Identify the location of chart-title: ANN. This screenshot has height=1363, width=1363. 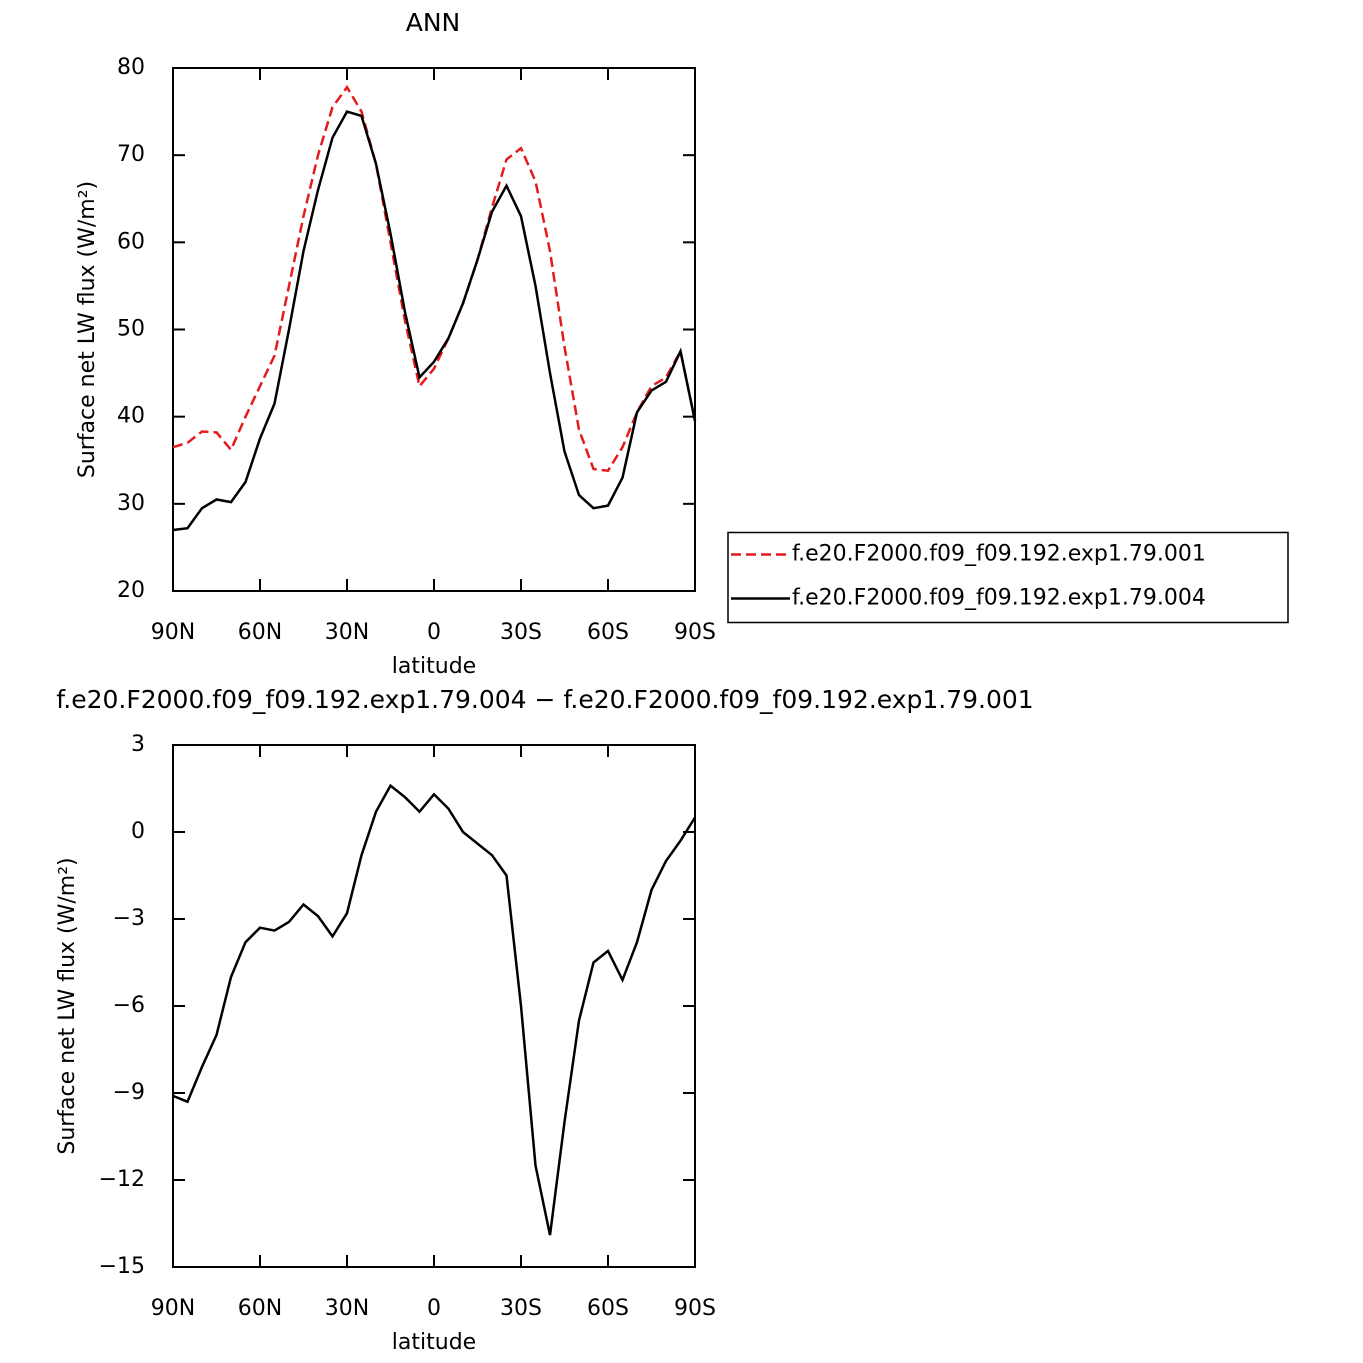
(433, 22).